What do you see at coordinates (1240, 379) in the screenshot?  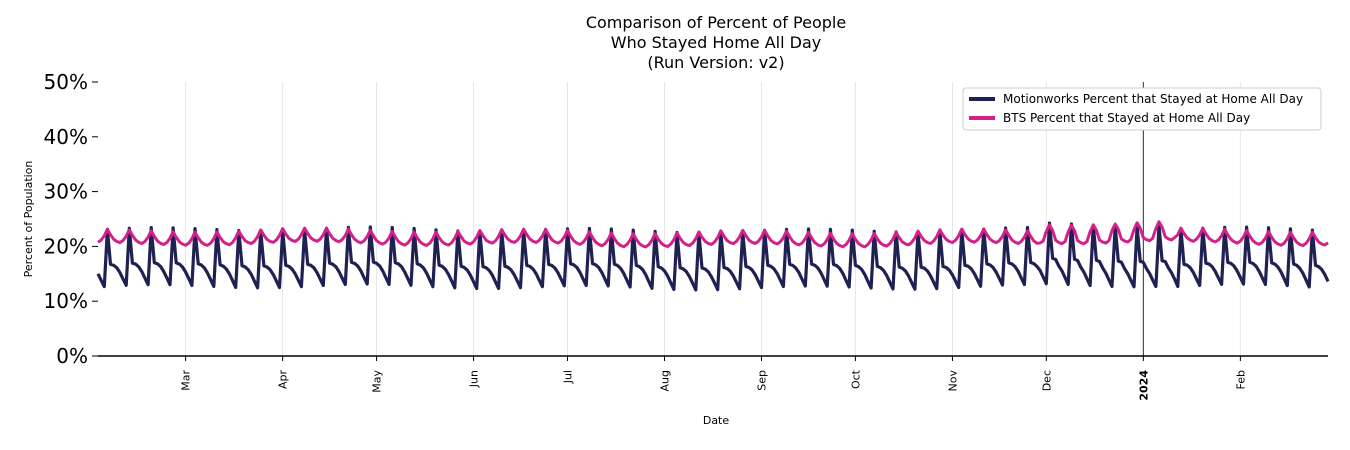 I see `x-tick-label: Feb` at bounding box center [1240, 379].